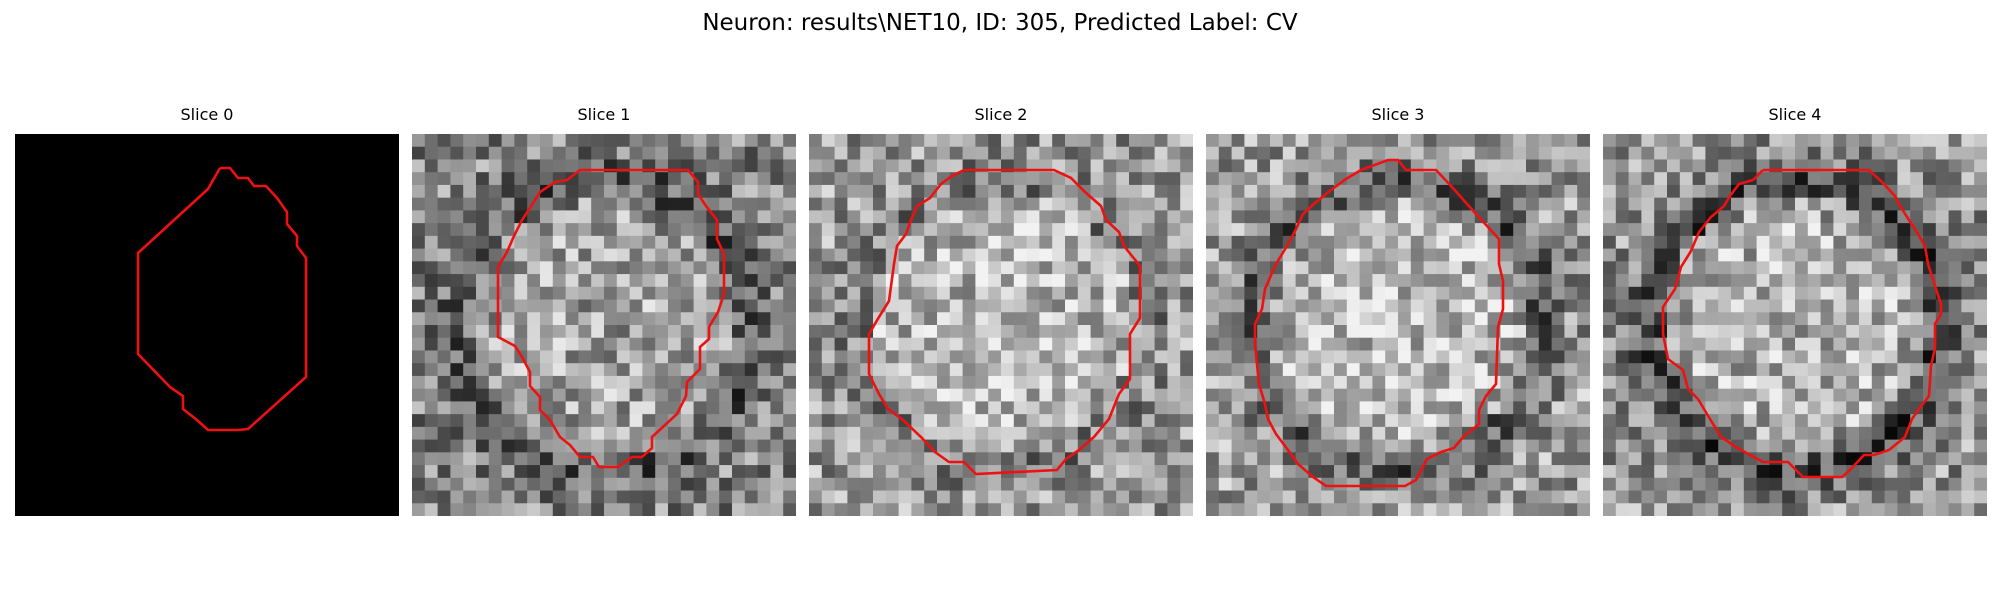 The image size is (2000, 600). I want to click on slice-title: Slice 0, so click(207, 114).